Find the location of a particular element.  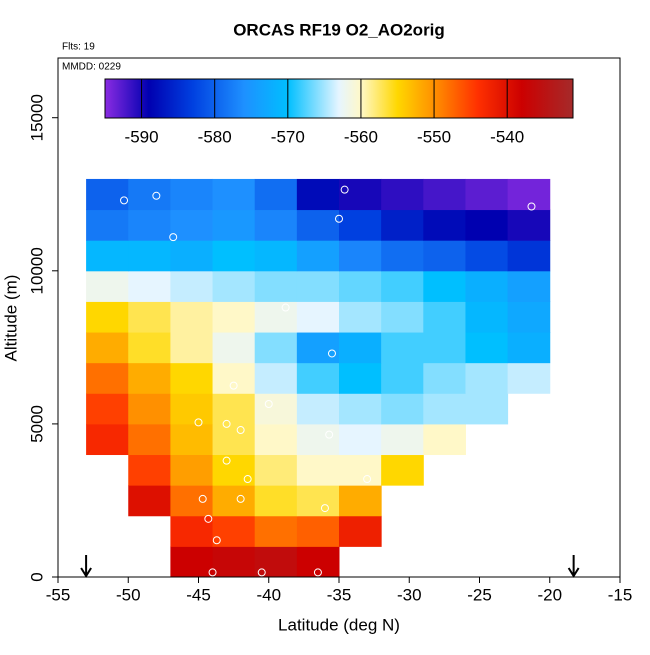

x-tick-label: -15 is located at coordinates (620, 594).